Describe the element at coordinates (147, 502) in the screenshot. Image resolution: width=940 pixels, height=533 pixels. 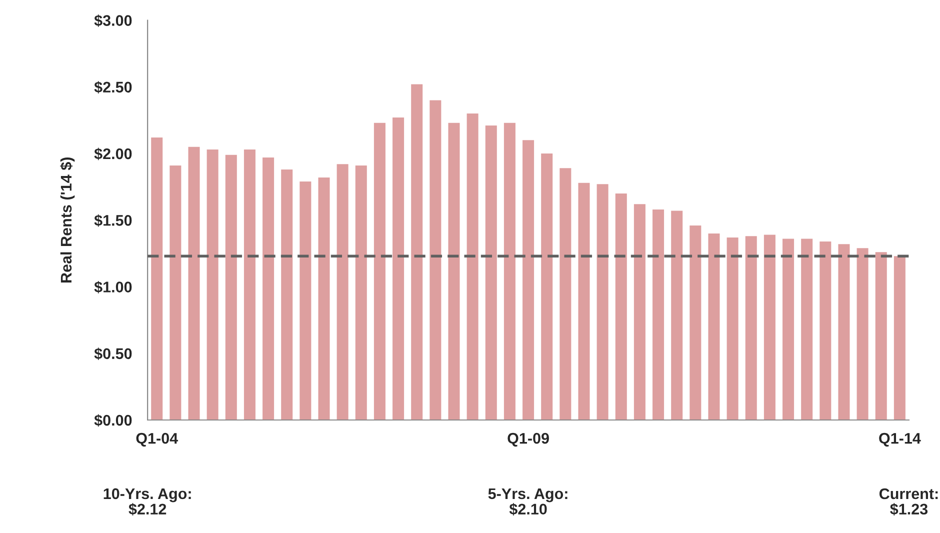
I see `text: 10-Yrs. Ago: $2.12` at that location.